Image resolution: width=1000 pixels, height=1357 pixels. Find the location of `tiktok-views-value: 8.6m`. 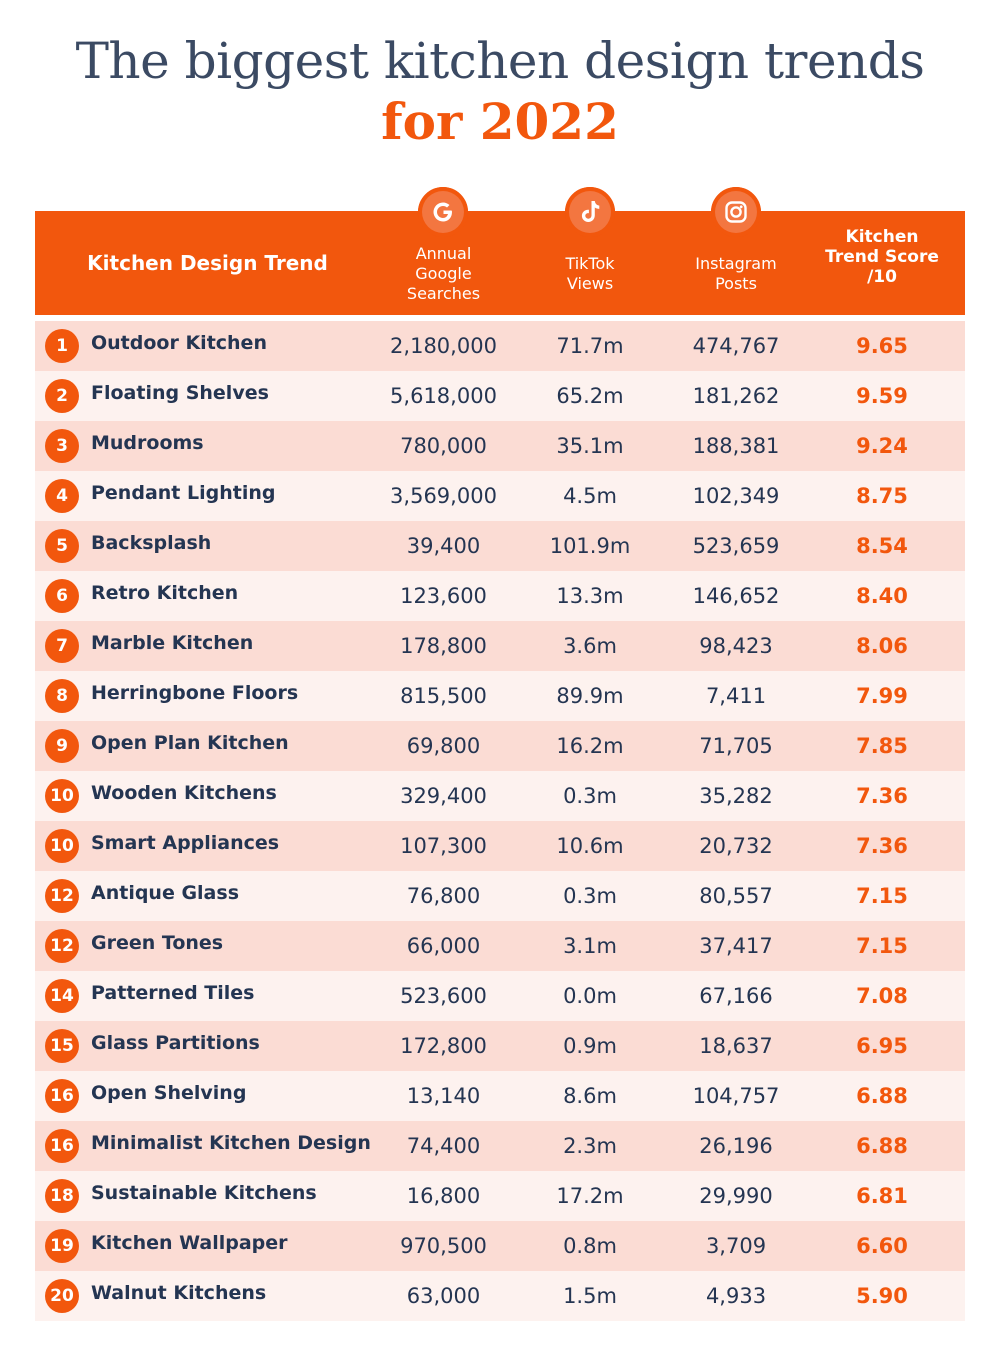

tiktok-views-value: 8.6m is located at coordinates (590, 1096).